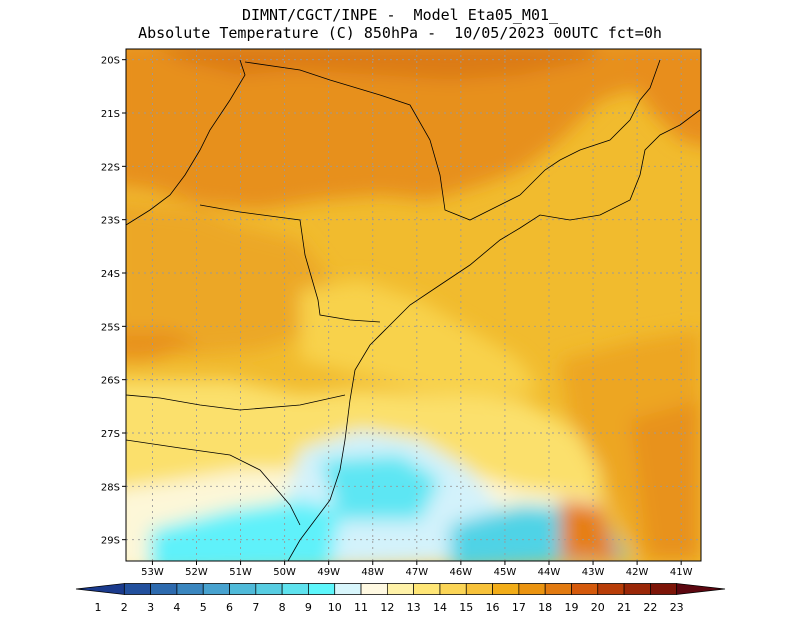 This screenshot has height=618, width=800. What do you see at coordinates (681, 572) in the screenshot?
I see `lon-tick-label: 41W` at bounding box center [681, 572].